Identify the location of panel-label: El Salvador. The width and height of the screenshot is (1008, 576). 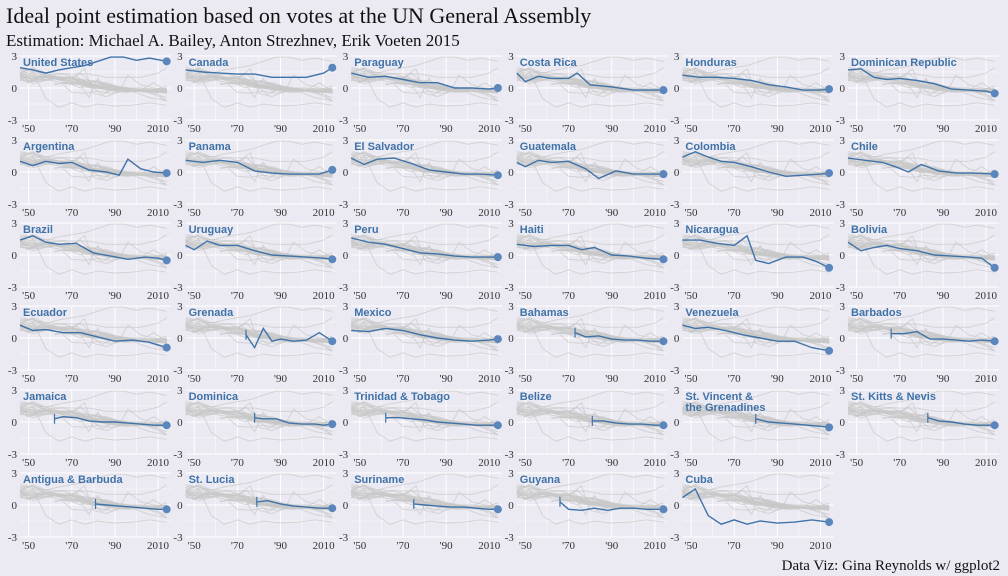
(384, 147).